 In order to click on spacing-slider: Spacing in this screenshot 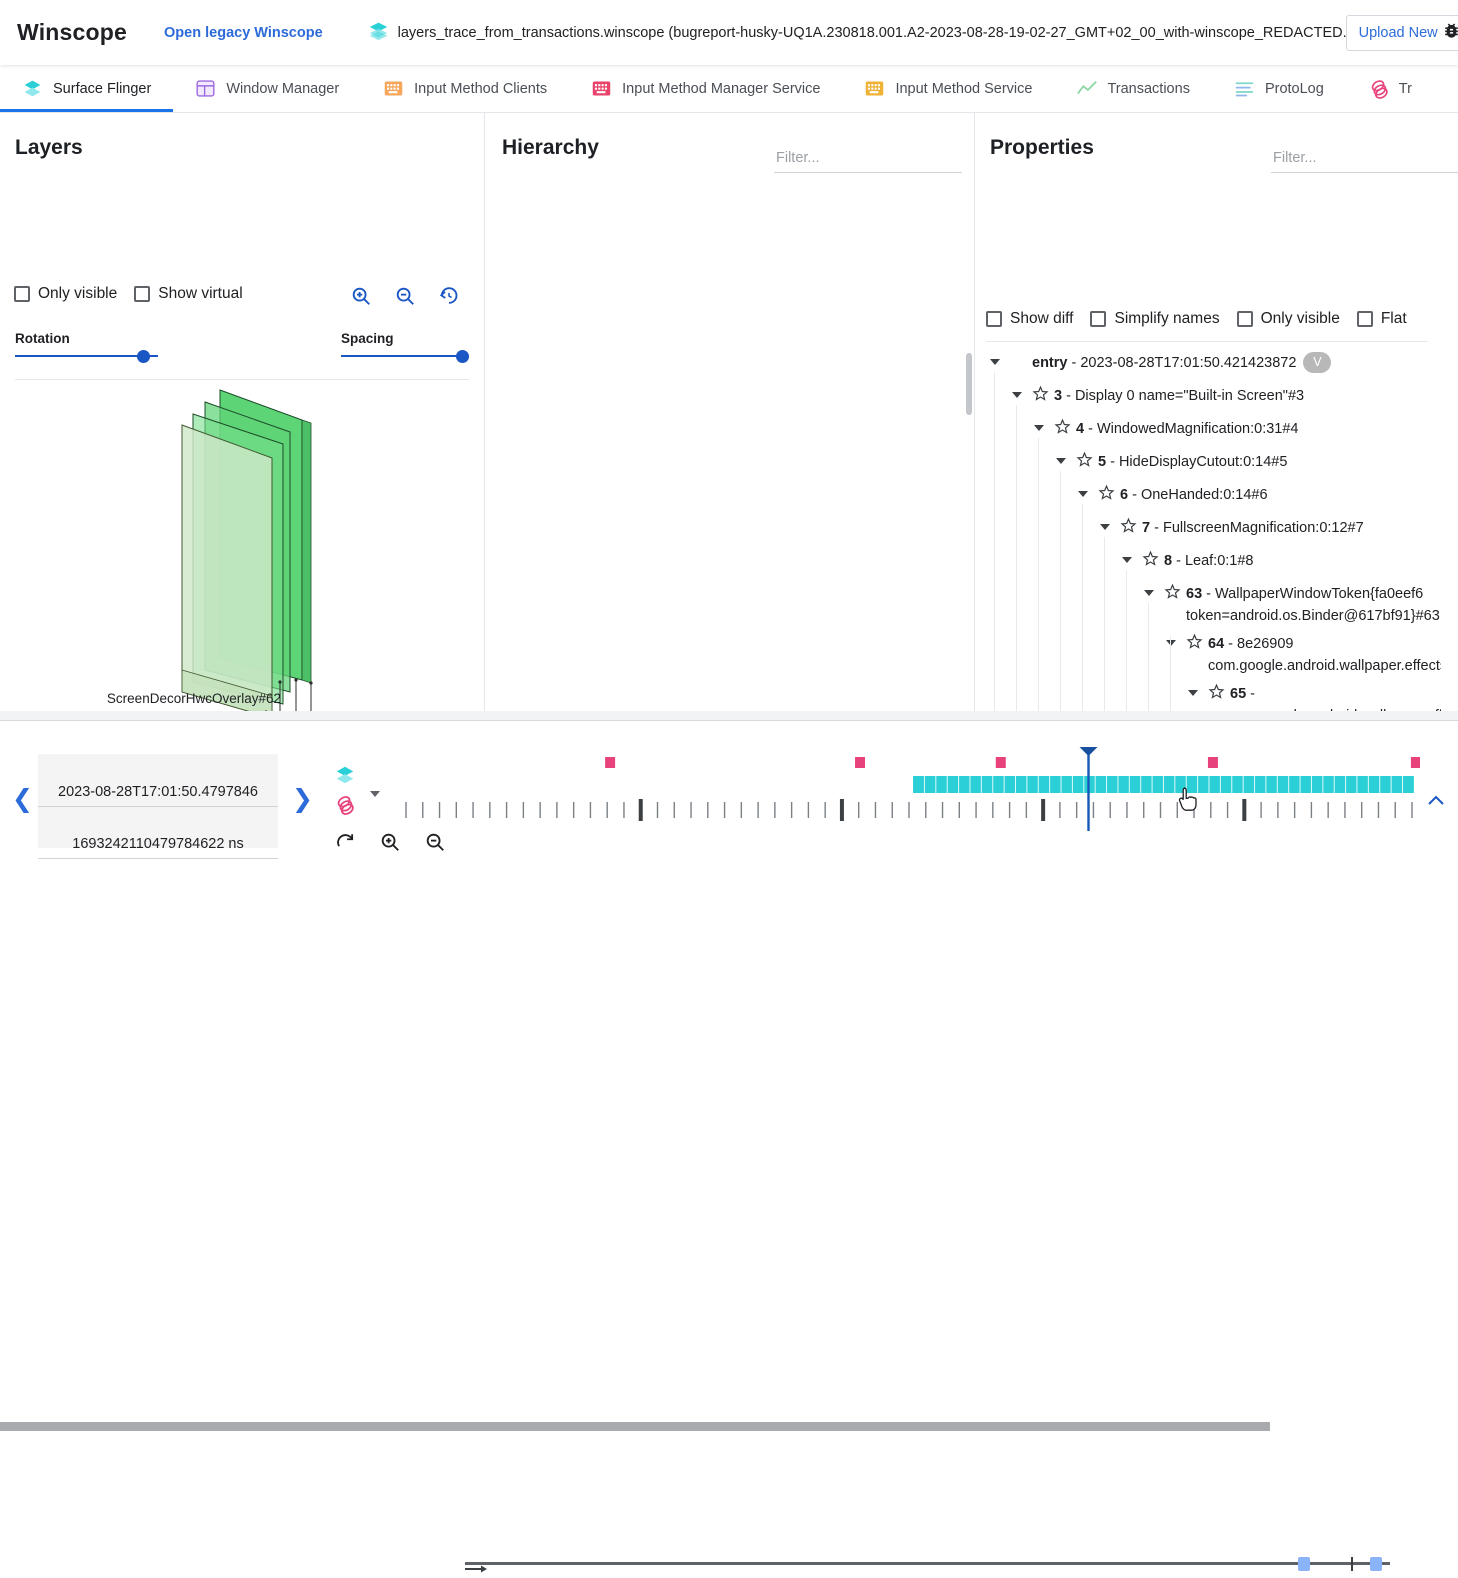, I will do `click(405, 347)`.